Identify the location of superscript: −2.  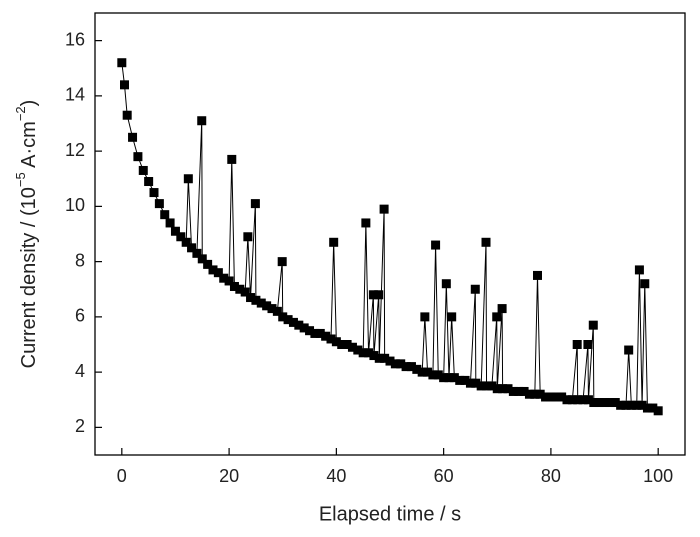
(20, 113).